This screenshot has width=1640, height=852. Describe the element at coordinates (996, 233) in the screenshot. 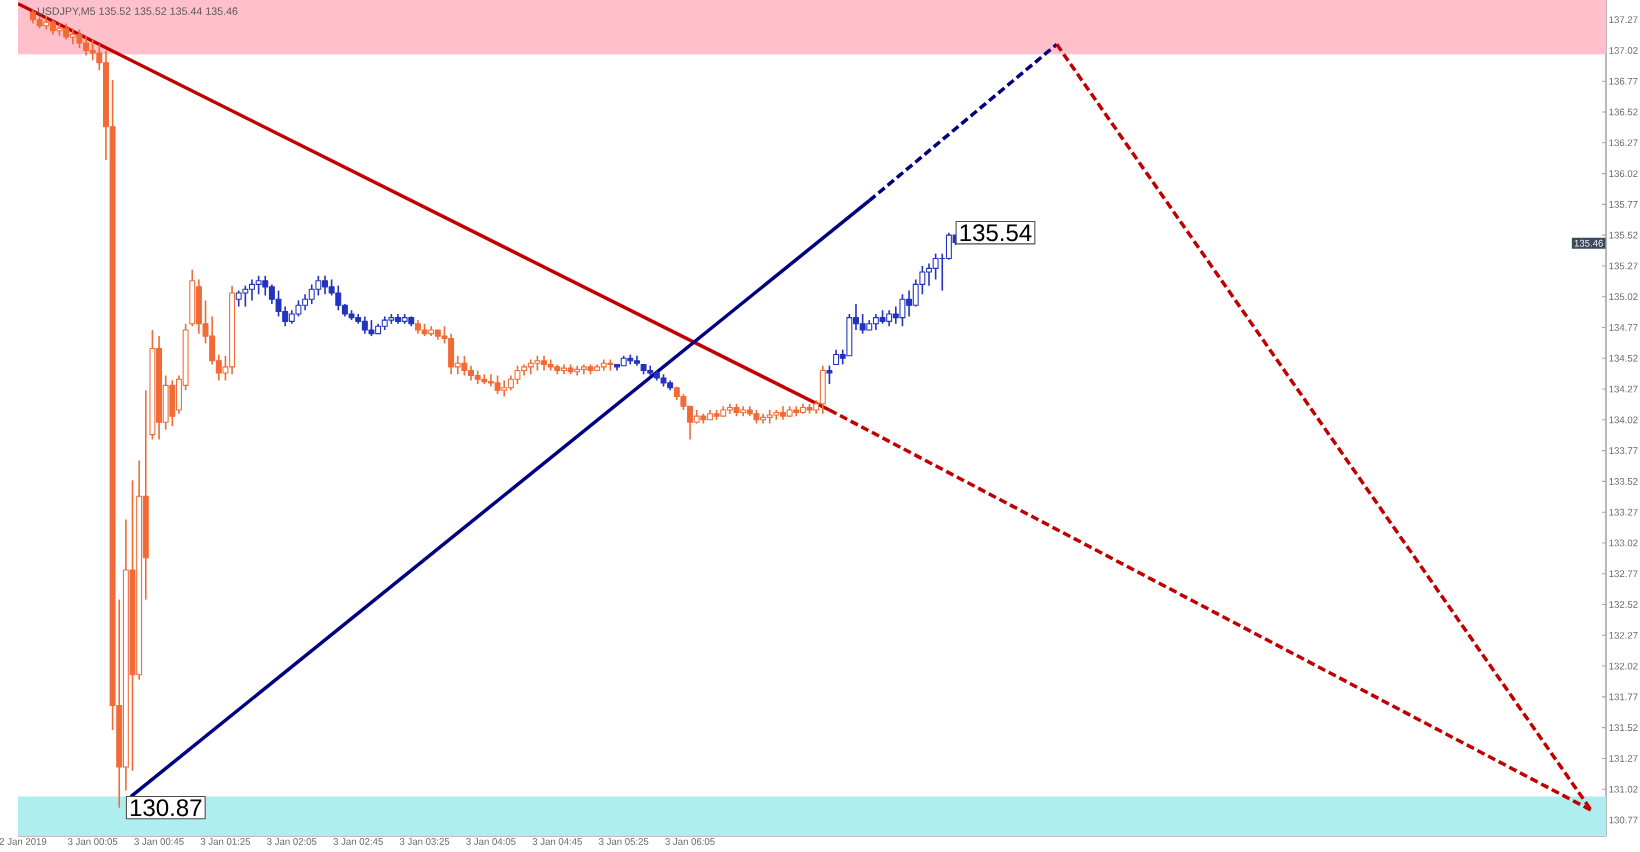

I see `annotation: 135.54` at that location.